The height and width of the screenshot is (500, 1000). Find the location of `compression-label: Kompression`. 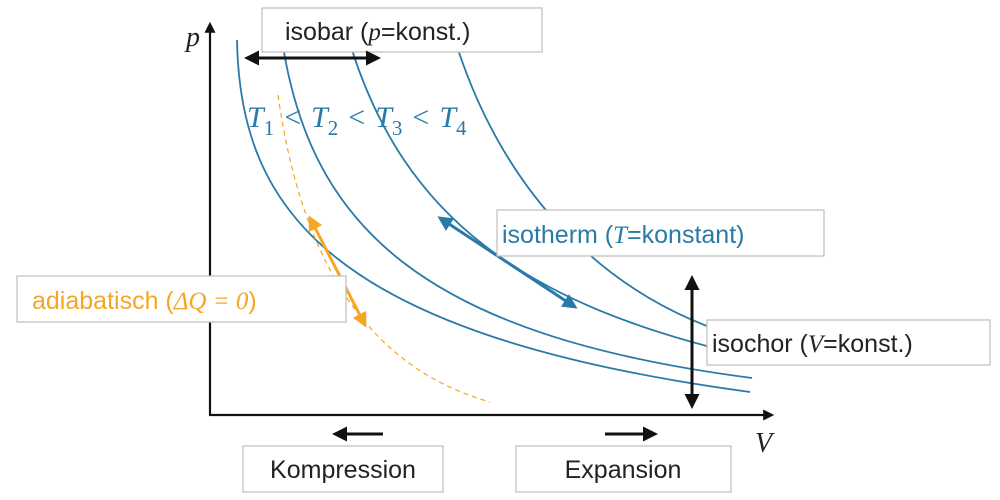

compression-label: Kompression is located at coordinates (343, 470).